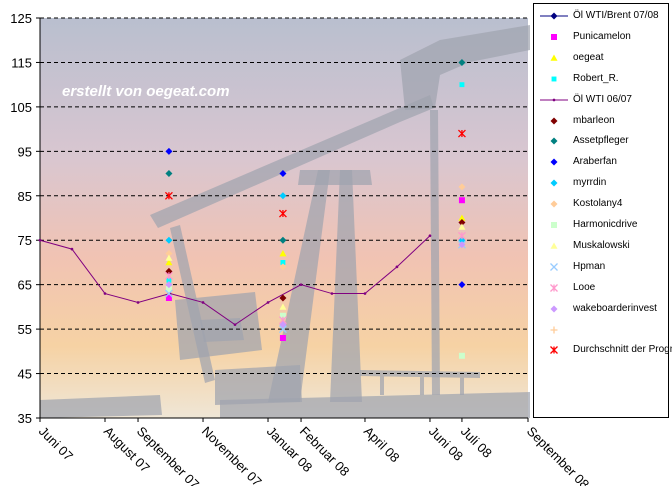 This screenshot has width=672, height=486. Describe the element at coordinates (21, 107) in the screenshot. I see `y-tick-label: 105` at that location.